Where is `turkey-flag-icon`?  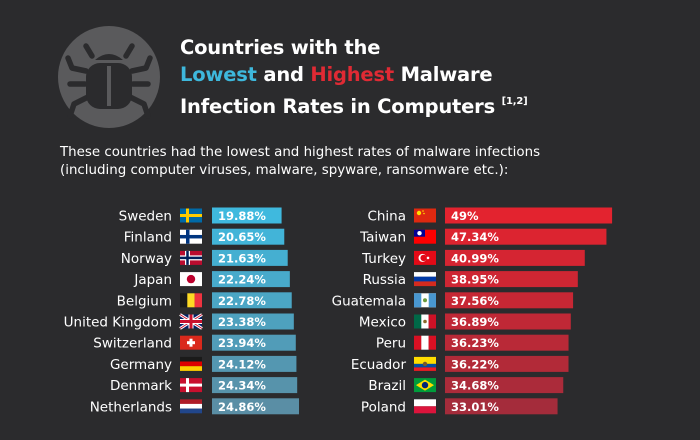
turkey-flag-icon is located at coordinates (425, 257).